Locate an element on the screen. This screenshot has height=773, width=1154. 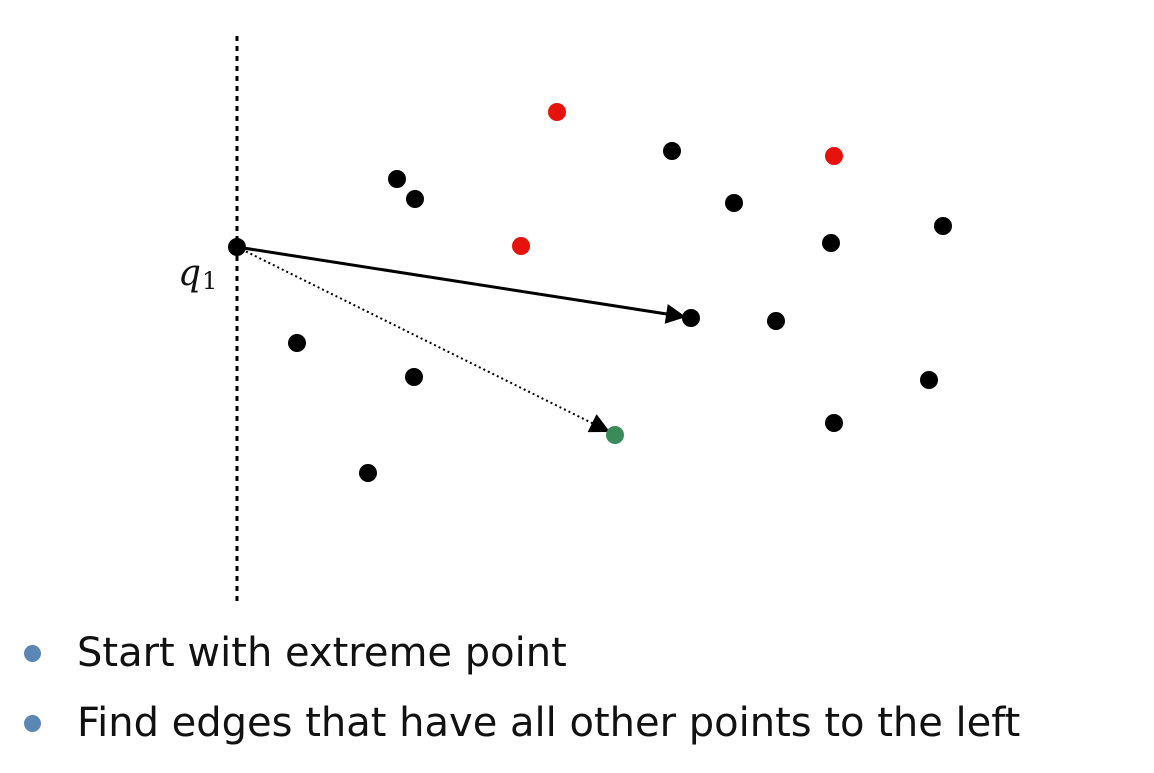
point-green is located at coordinates (615, 435).